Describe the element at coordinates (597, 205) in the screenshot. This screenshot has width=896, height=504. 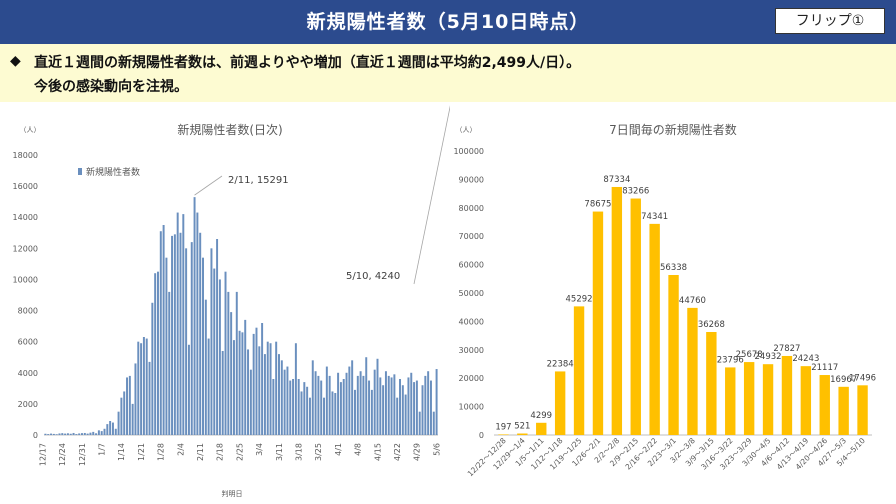
I see `data-label: 78675` at that location.